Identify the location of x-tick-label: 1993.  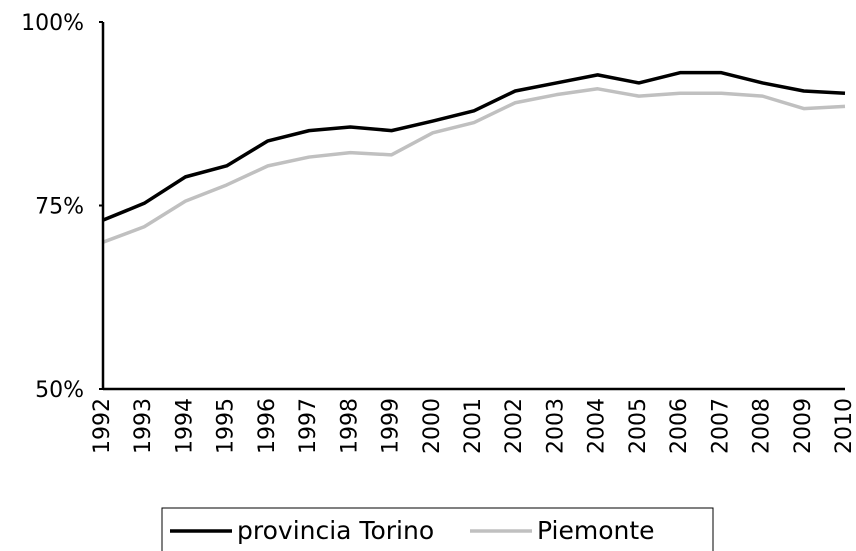
(143, 426).